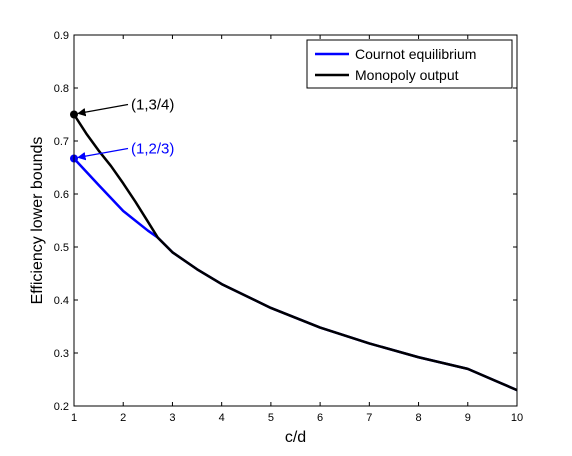 Image resolution: width=572 pixels, height=456 pixels. I want to click on x-tick-label: 4, so click(222, 418).